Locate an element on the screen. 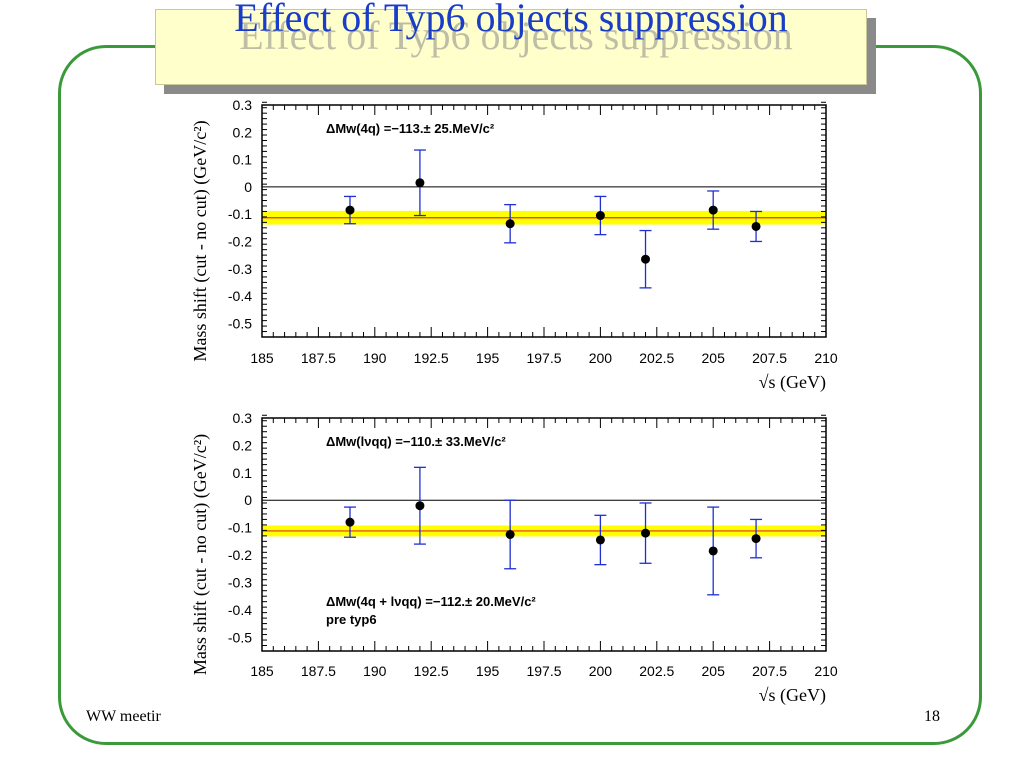 Image resolution: width=1024 pixels, height=768 pixels. slide-title: Effect of Typ6 objects suppression is located at coordinates (511, 20).